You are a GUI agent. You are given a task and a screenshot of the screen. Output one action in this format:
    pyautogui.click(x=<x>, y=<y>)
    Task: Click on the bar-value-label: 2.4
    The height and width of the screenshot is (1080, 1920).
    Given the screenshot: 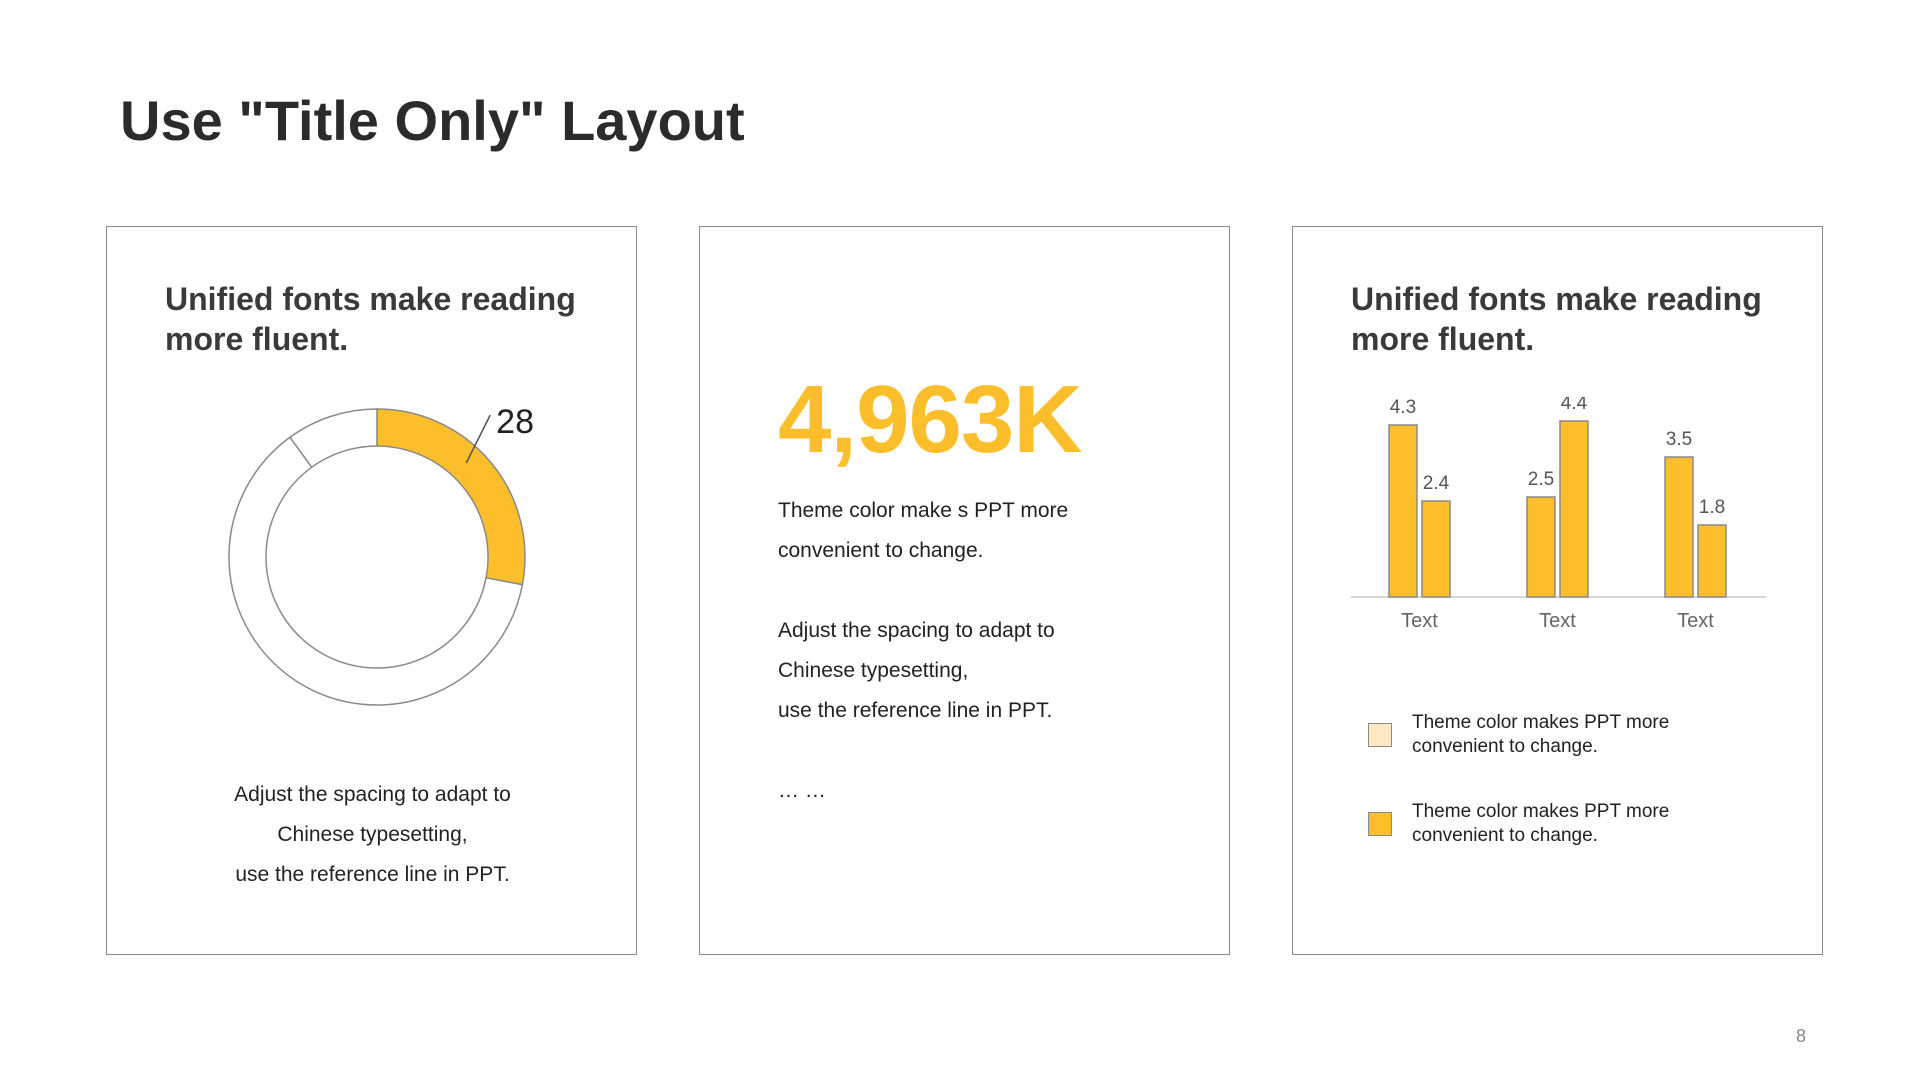 What is the action you would take?
    pyautogui.click(x=1436, y=483)
    